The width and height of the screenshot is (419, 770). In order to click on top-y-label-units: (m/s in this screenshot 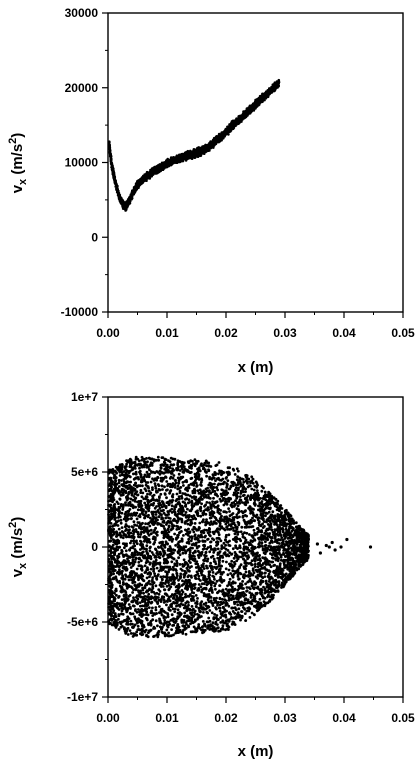, I will do `click(17, 161)`.